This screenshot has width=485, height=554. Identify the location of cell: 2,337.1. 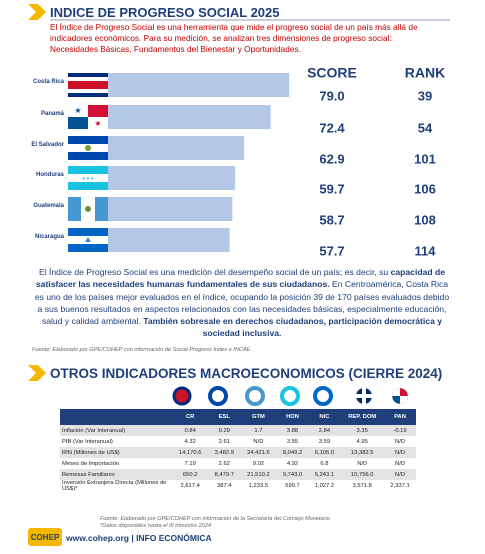
(400, 486).